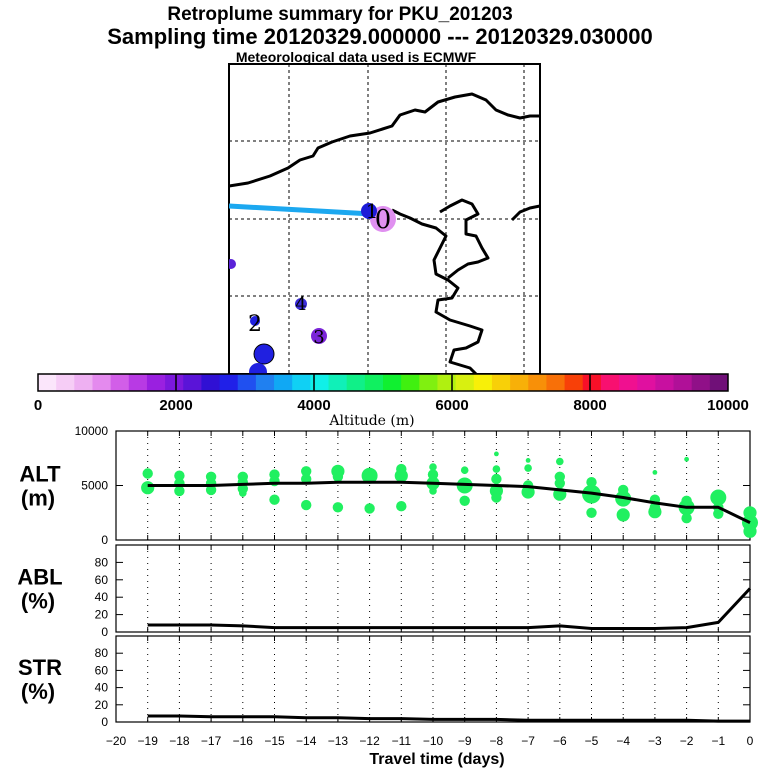 The width and height of the screenshot is (768, 768). I want to click on colorbar-tick-label: 6000, so click(451, 405).